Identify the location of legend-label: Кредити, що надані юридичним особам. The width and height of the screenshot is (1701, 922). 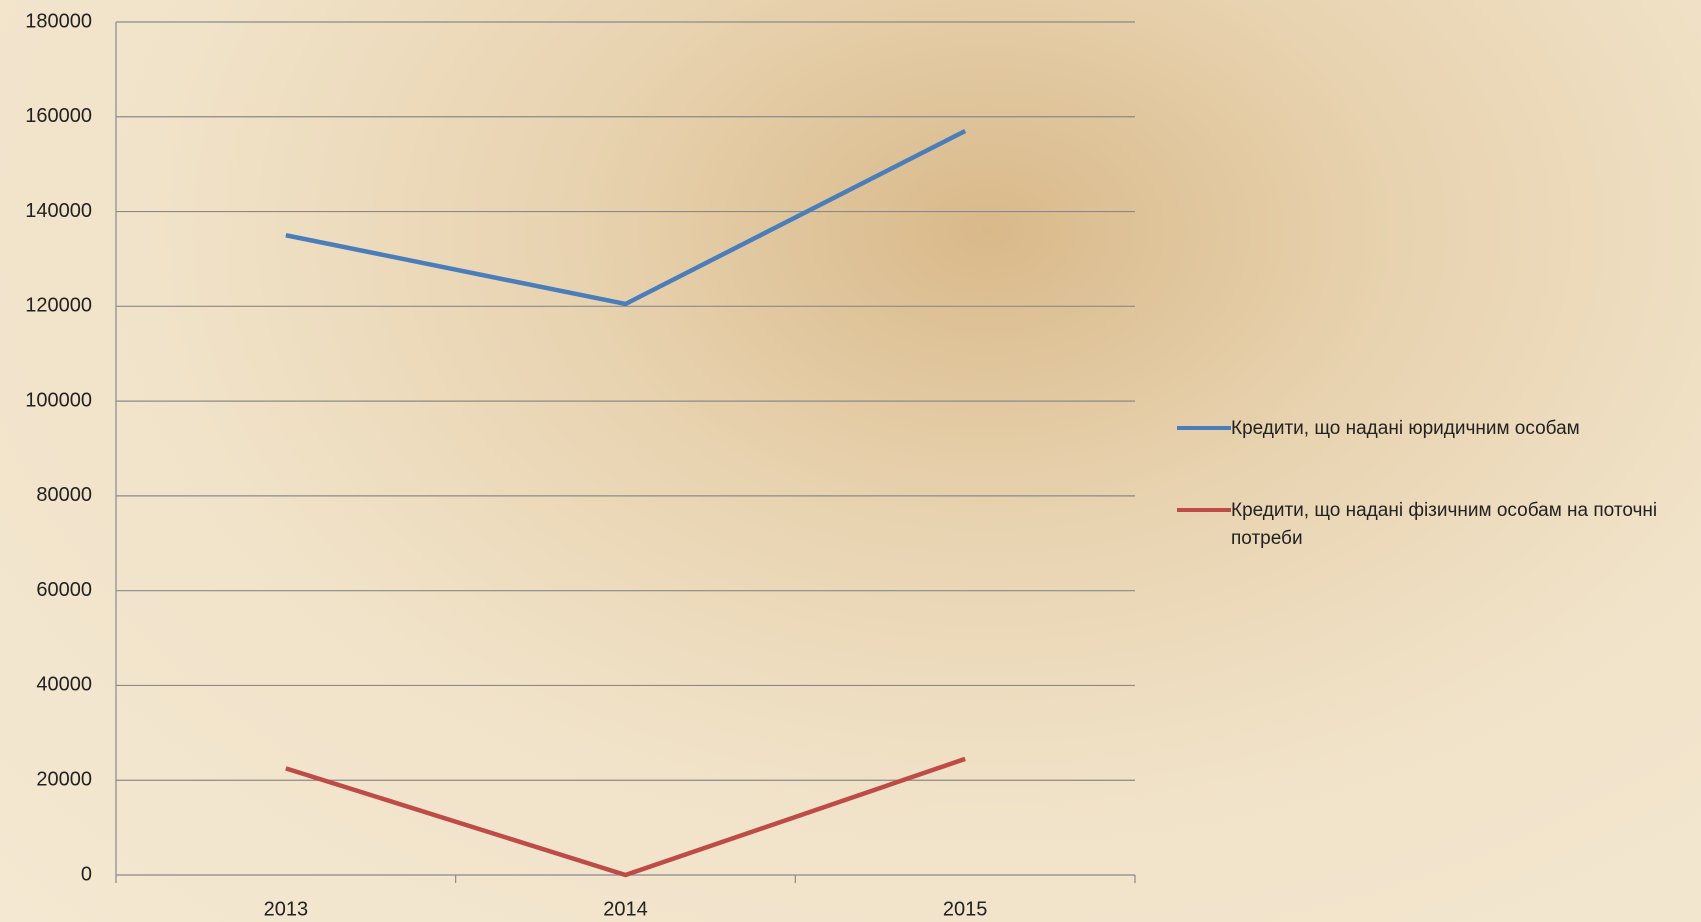
(1405, 428).